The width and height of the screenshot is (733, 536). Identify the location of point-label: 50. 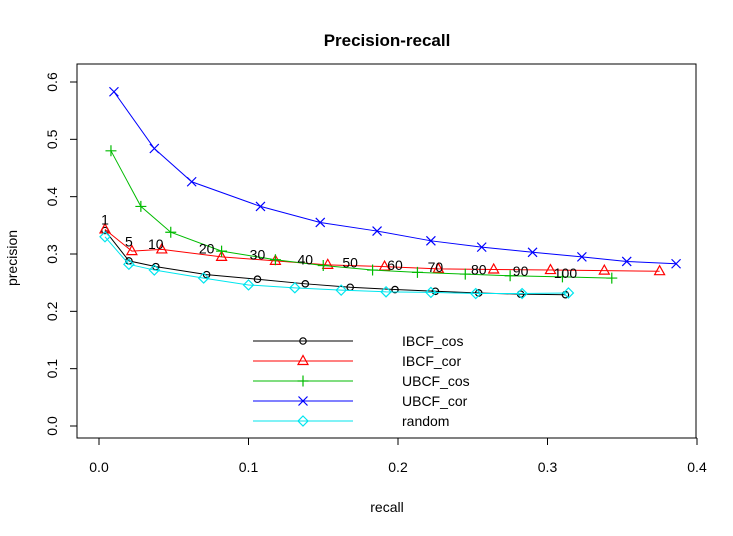
(350, 262).